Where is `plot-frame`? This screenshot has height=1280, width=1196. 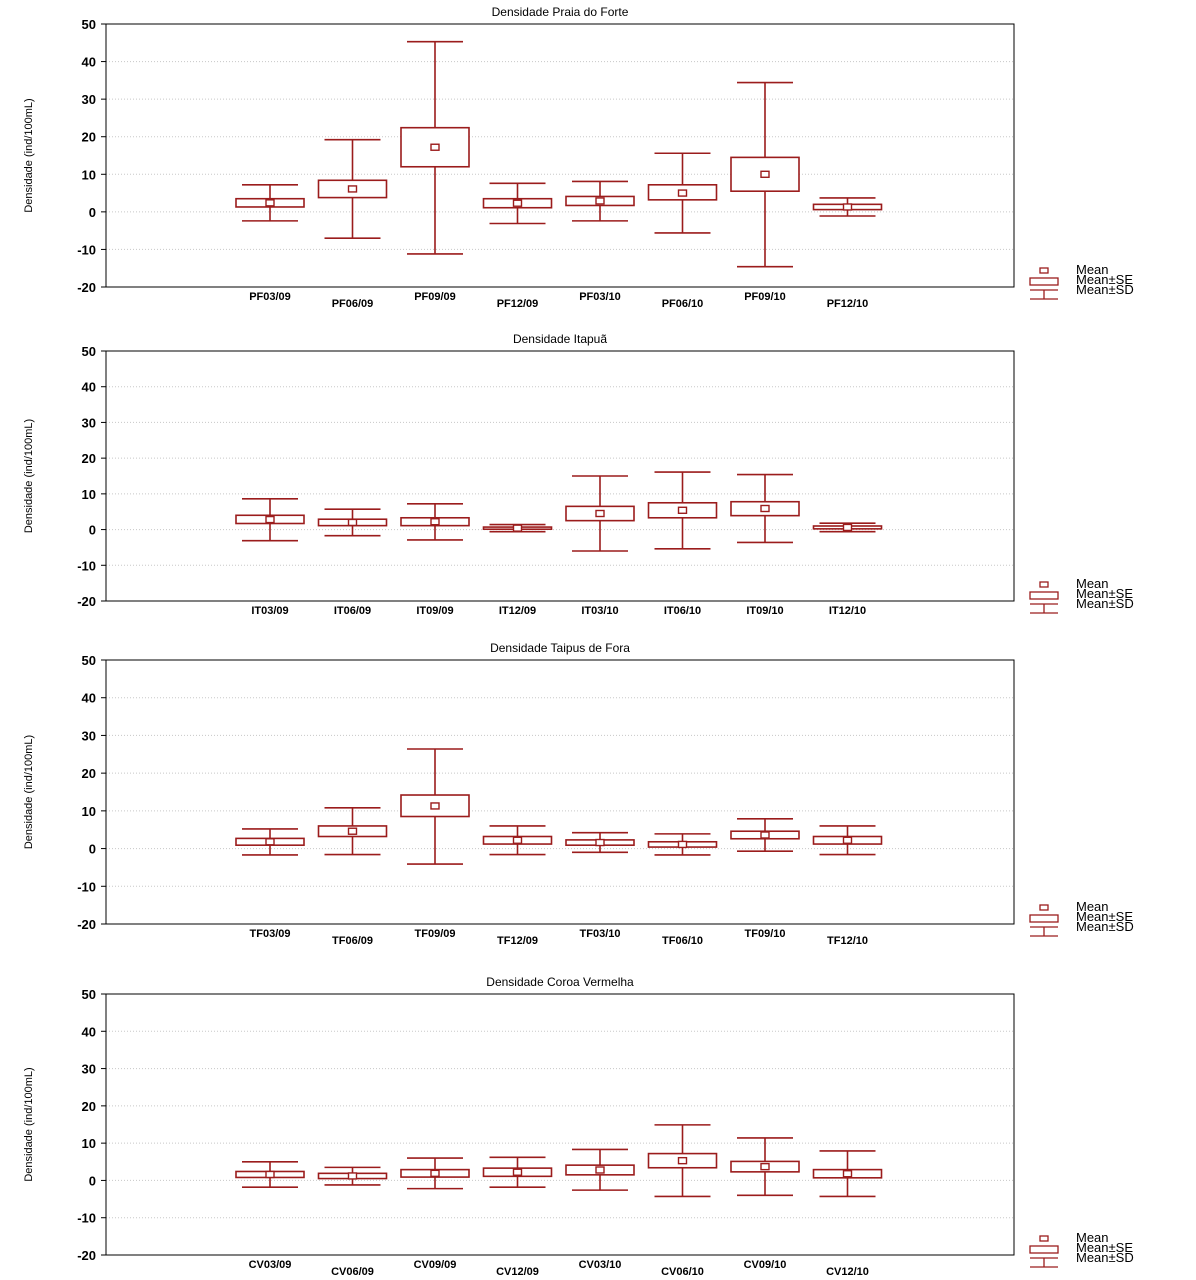 plot-frame is located at coordinates (560, 476).